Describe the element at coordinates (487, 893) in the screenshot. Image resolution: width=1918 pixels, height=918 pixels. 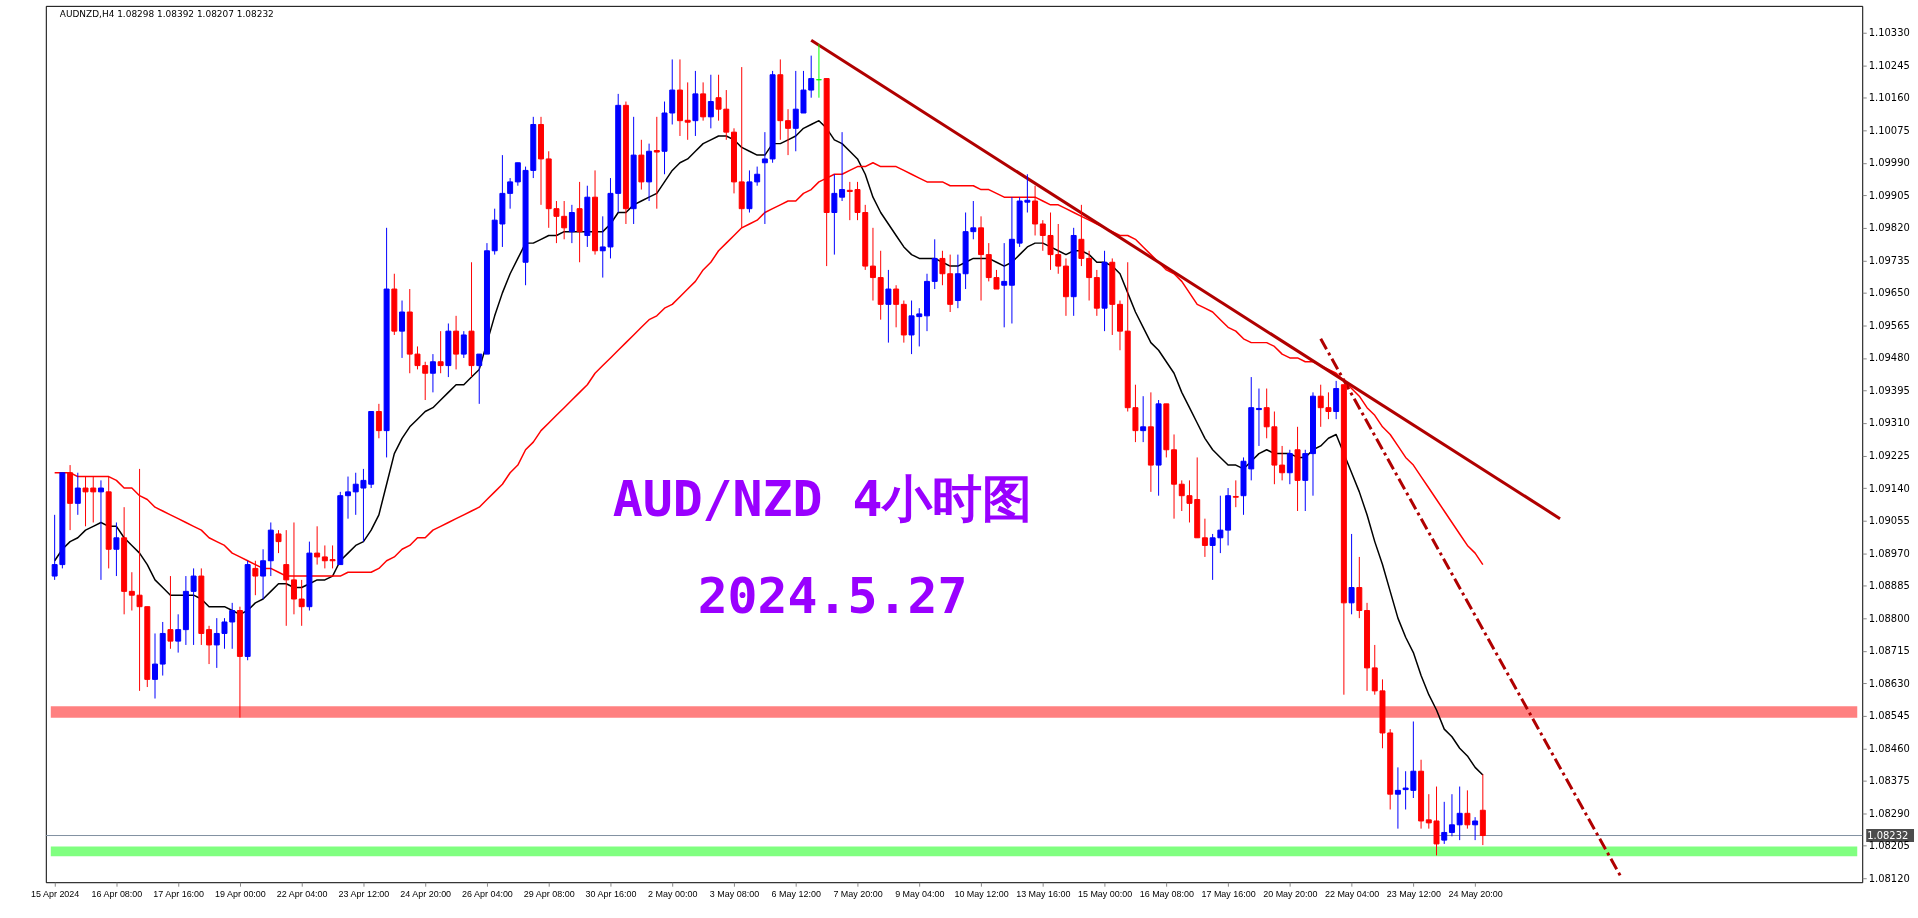
I see `x-tick-label: 26 Apr 04:00` at that location.